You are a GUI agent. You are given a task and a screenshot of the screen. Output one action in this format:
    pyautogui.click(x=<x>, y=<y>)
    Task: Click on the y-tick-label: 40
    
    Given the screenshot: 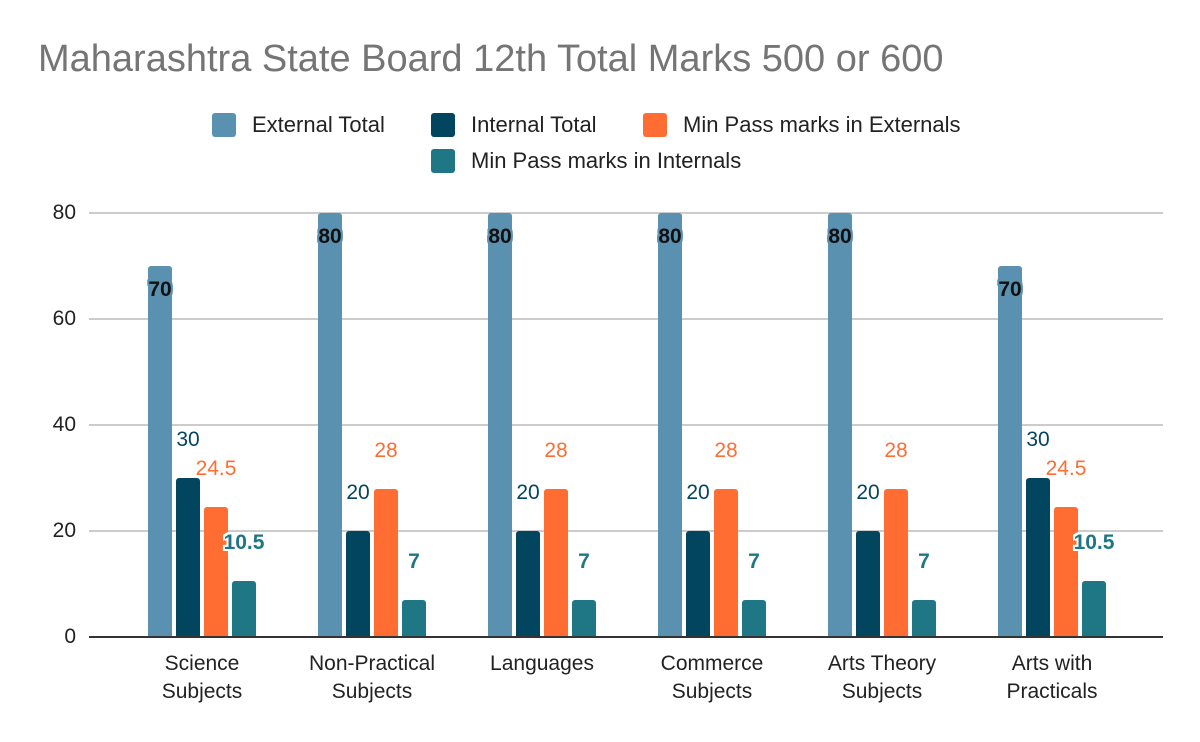 What is the action you would take?
    pyautogui.click(x=64, y=424)
    